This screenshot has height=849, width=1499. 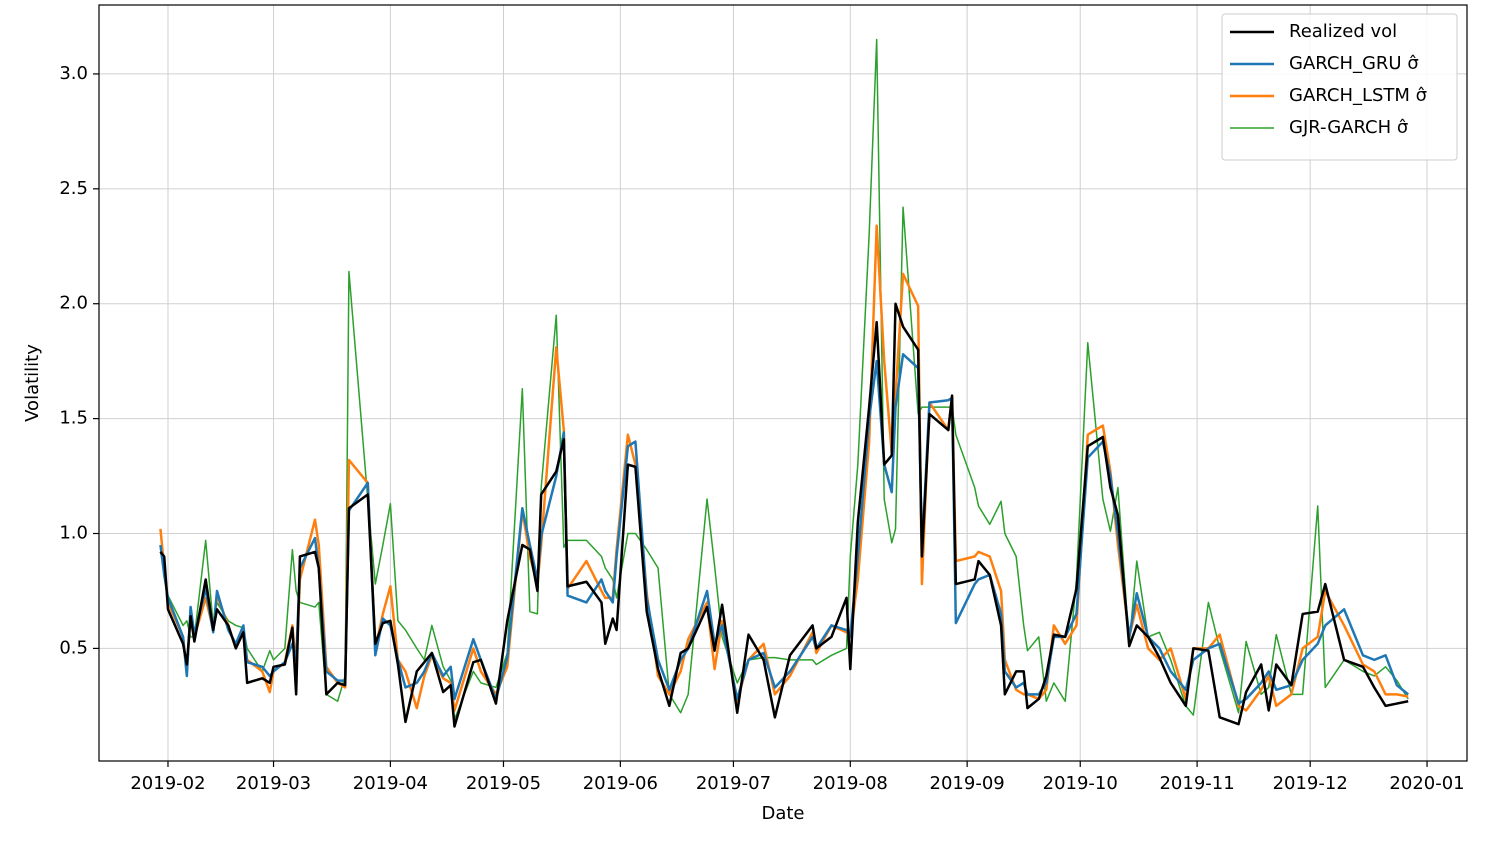 What do you see at coordinates (273, 783) in the screenshot?
I see `x-tick-label: 2019-03` at bounding box center [273, 783].